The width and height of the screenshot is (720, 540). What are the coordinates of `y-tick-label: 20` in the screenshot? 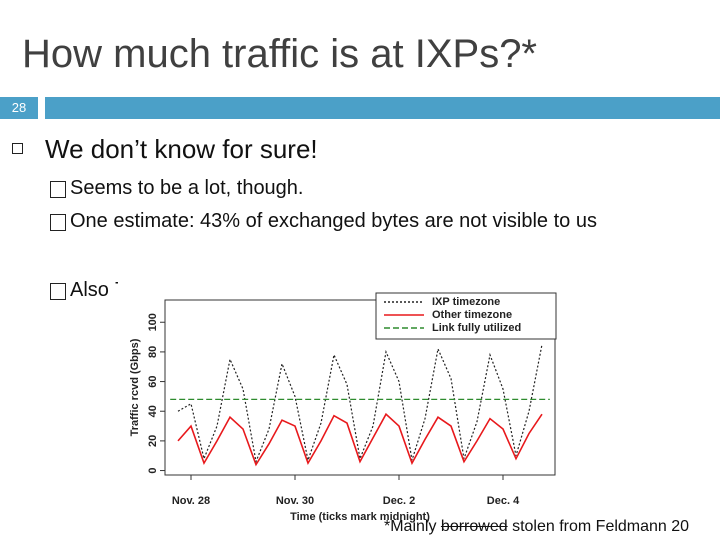 It's located at (153, 441).